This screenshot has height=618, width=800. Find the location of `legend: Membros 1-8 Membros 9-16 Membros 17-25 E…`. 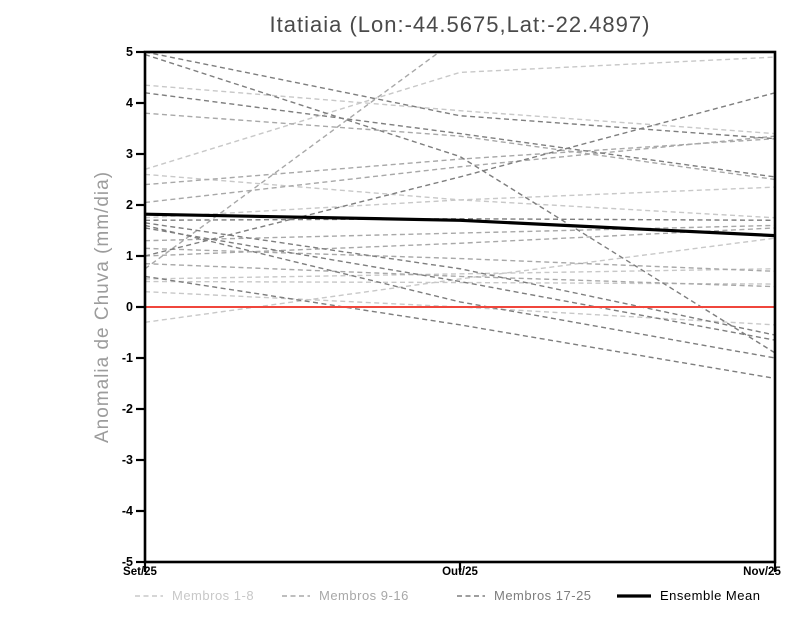

legend: Membros 1-8 Membros 9-16 Membros 17-25 E… is located at coordinates (400, 599).